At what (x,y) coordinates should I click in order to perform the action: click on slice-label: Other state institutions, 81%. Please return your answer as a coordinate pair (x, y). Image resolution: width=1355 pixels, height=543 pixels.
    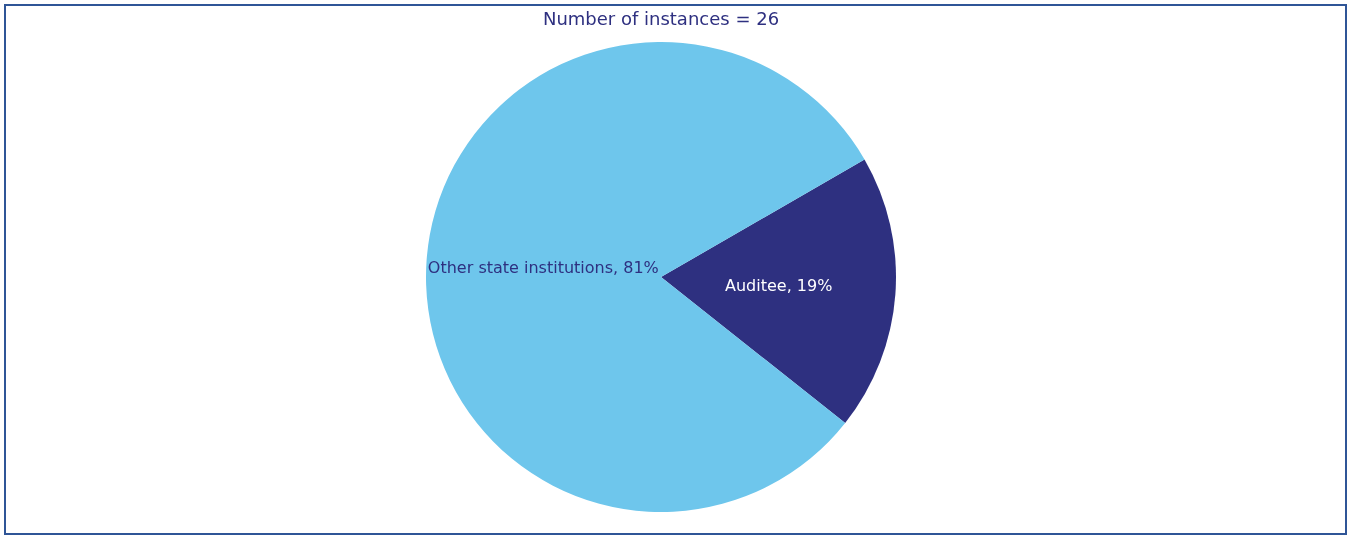
    Looking at the image, I should click on (543, 268).